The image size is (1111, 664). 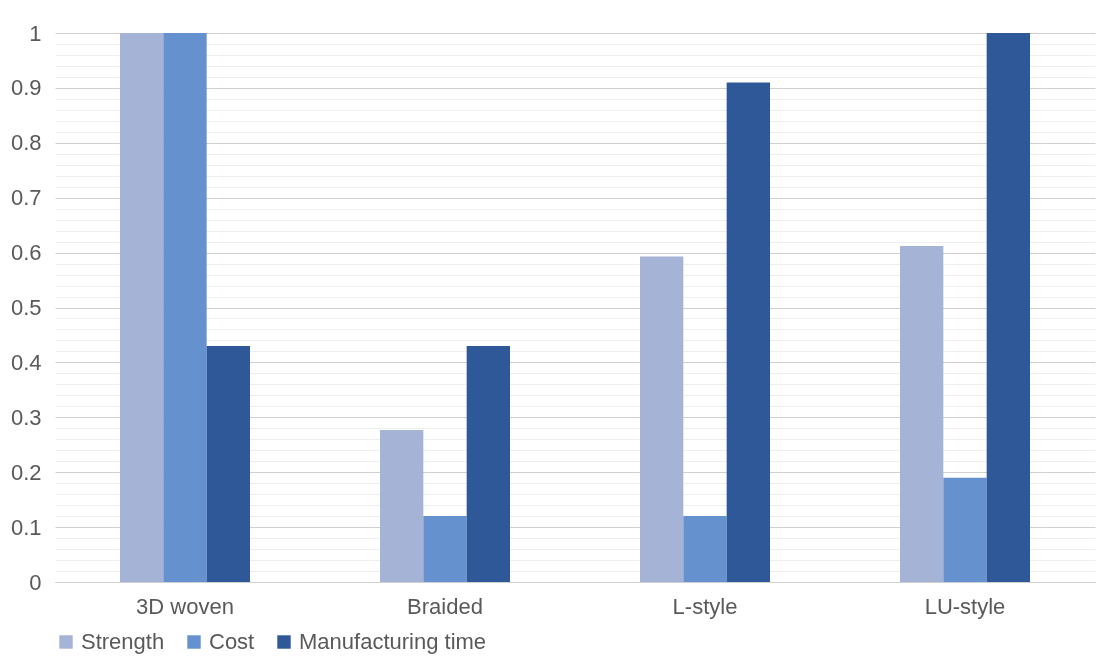 I want to click on y-tick-label: 1, so click(x=35, y=33).